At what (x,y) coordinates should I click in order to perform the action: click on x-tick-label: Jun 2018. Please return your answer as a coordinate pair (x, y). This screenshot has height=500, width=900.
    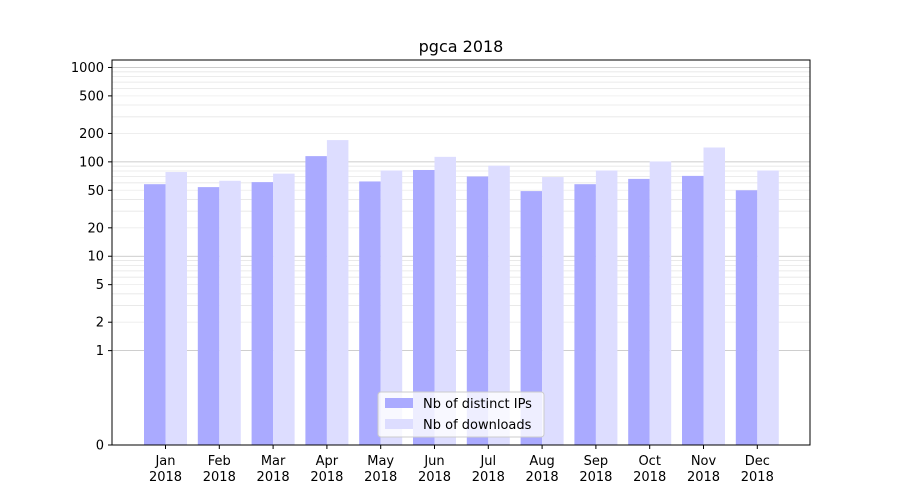
    Looking at the image, I should click on (434, 469).